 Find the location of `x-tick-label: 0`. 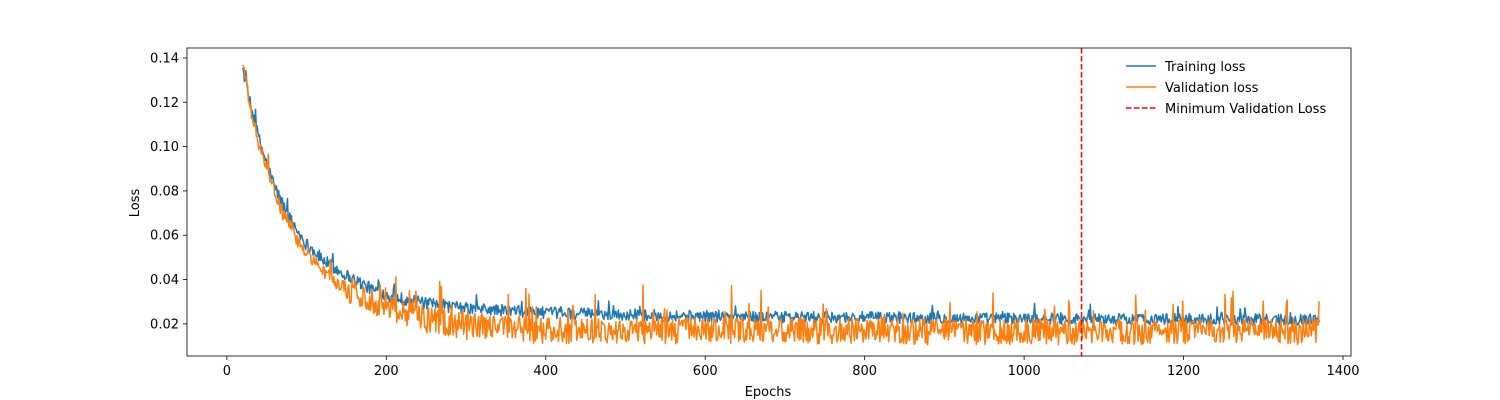

x-tick-label: 0 is located at coordinates (227, 371).